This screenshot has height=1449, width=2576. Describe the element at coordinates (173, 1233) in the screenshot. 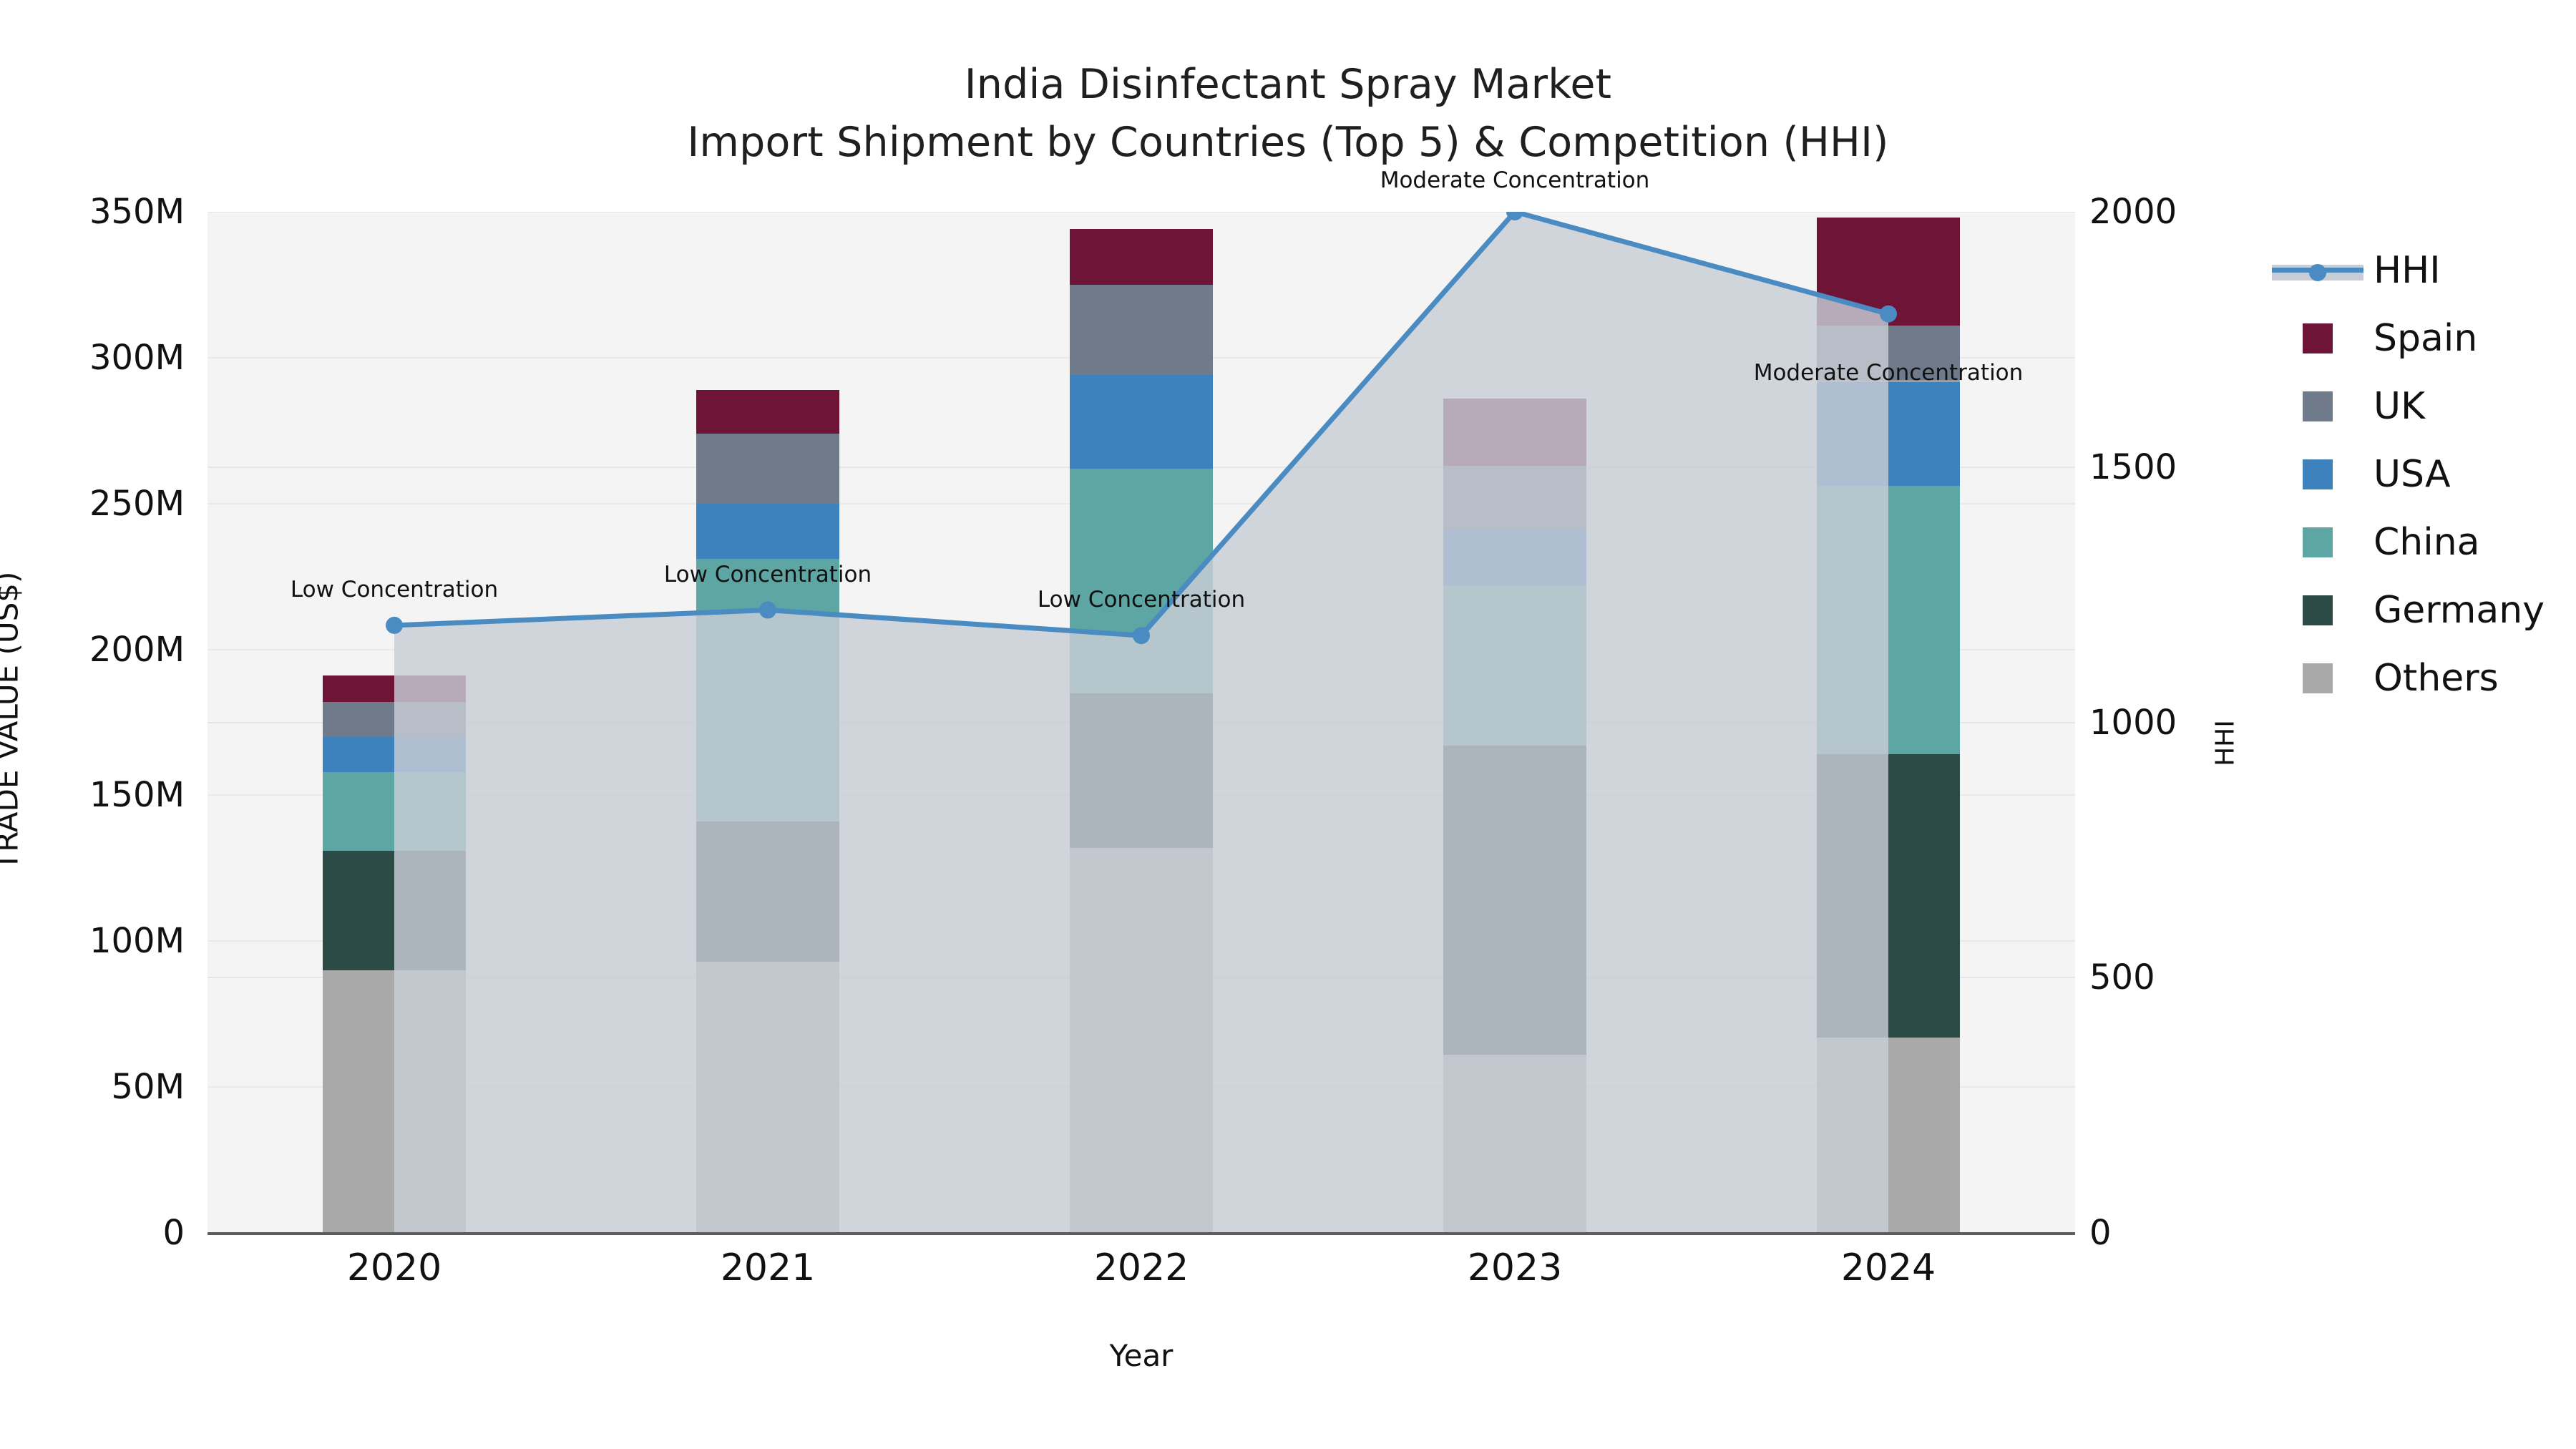

I see `y-tick-left: 0` at that location.